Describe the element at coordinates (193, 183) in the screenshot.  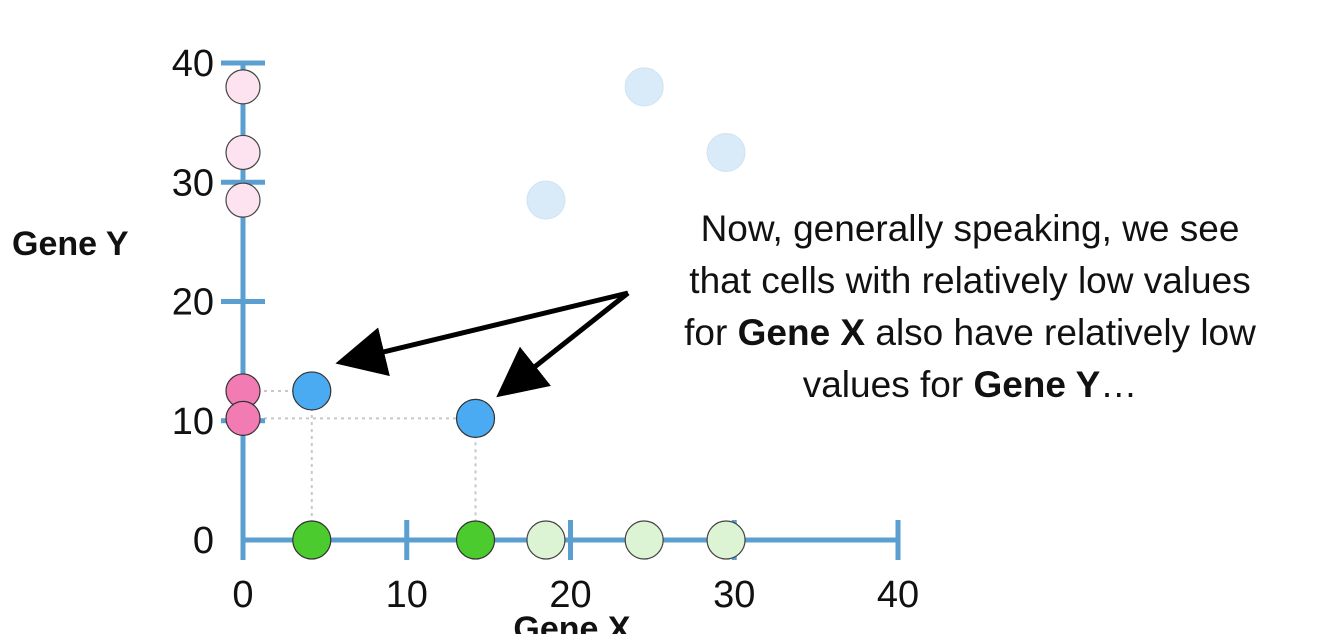
I see `y-tick-label: 30` at that location.